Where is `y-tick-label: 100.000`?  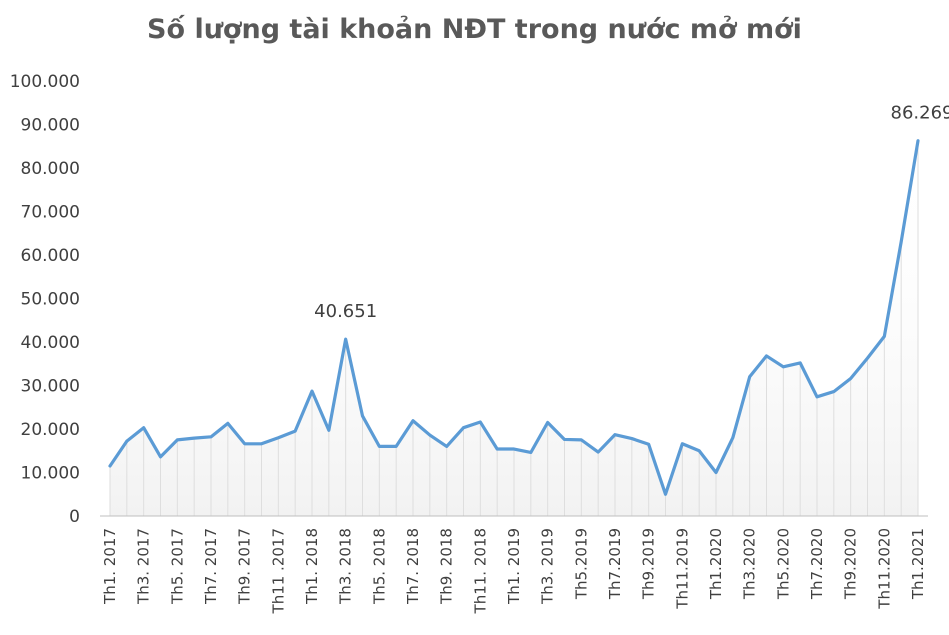 y-tick-label: 100.000 is located at coordinates (45, 82).